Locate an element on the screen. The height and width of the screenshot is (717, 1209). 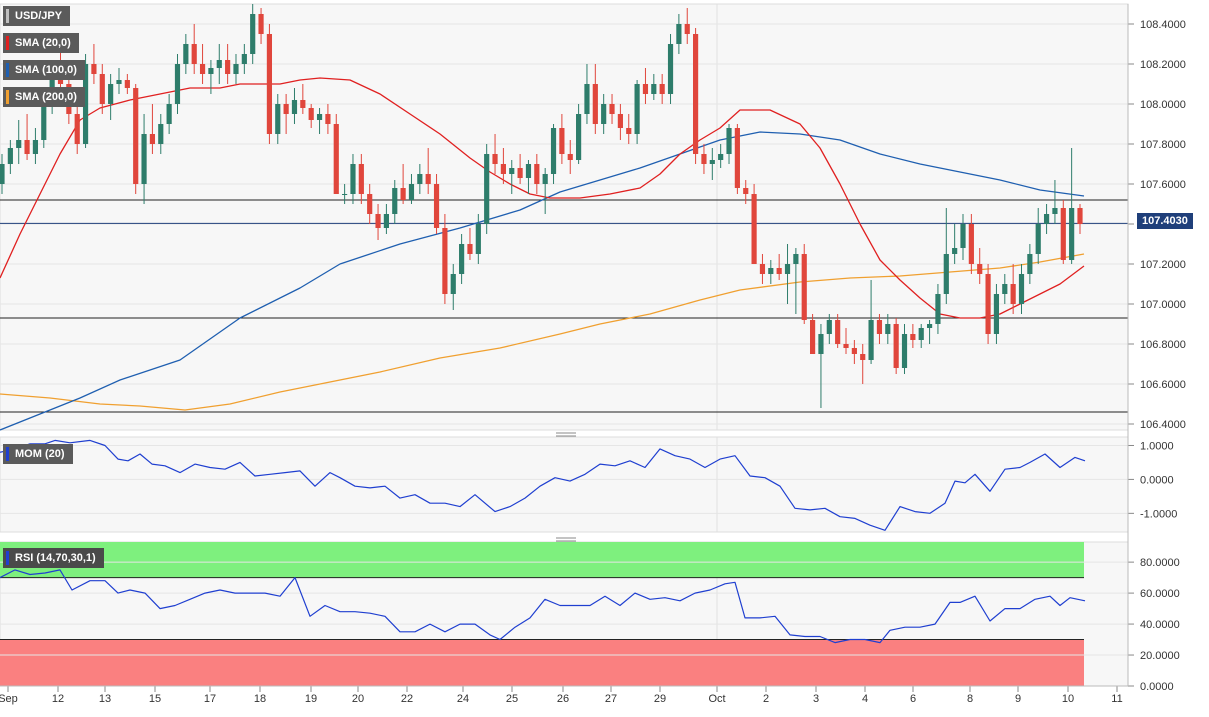
x-tick-label: 27 is located at coordinates (611, 699).